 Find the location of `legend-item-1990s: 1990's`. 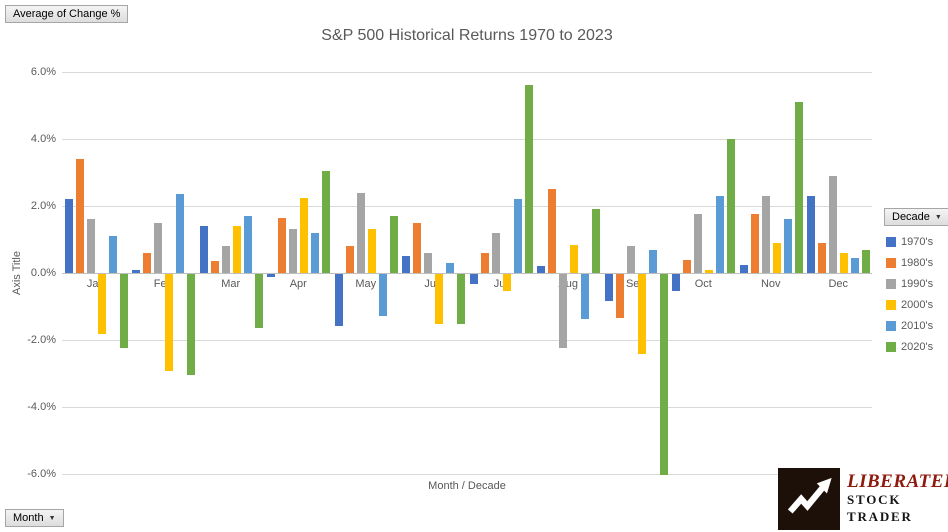

legend-item-1990s: 1990's is located at coordinates (909, 283).